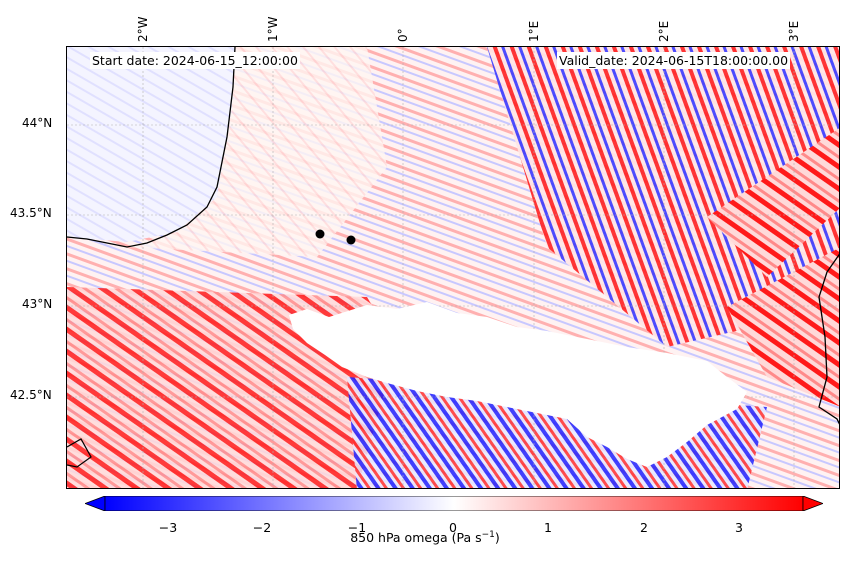 Image resolution: width=850 pixels, height=562 pixels. Describe the element at coordinates (644, 527) in the screenshot. I see `colorbar-tick: 2` at that location.